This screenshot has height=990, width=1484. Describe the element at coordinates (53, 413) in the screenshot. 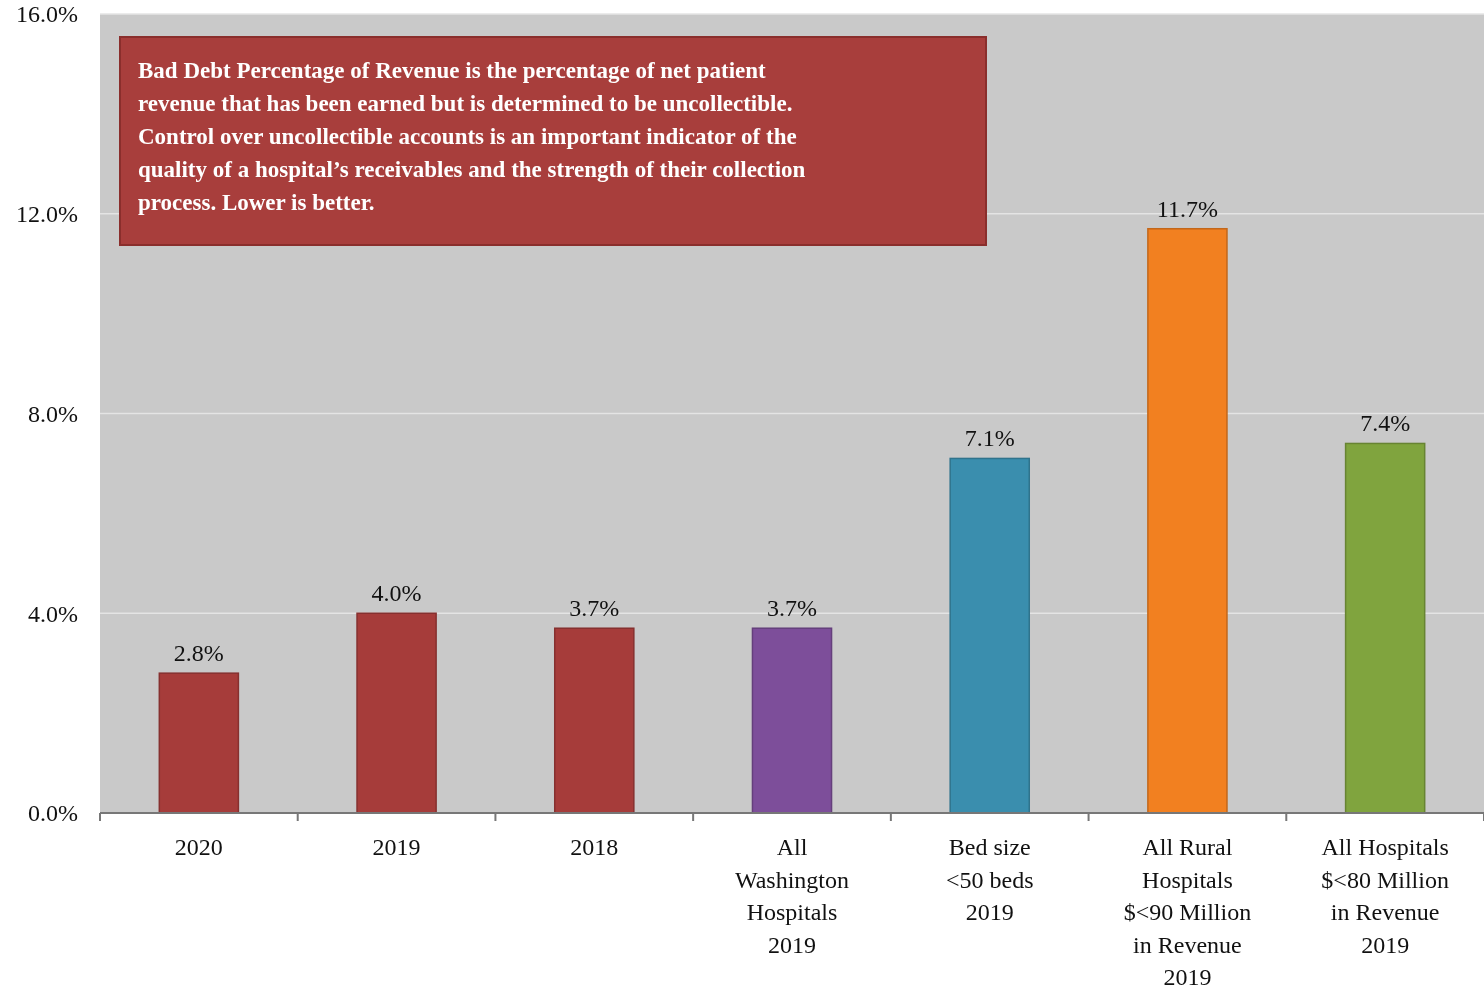

I see `y-tick-label: 8.0%` at that location.